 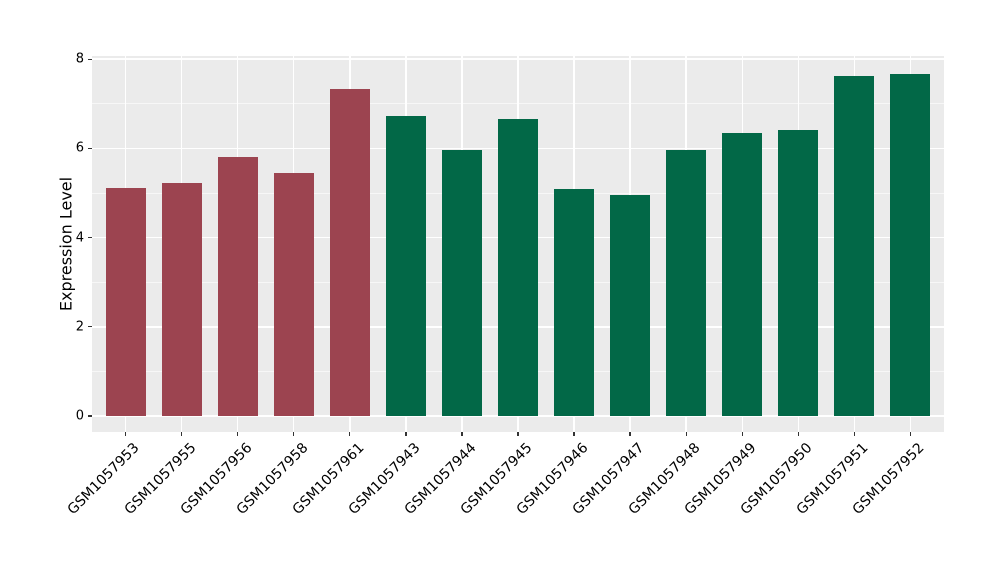 I want to click on bar-GSM1057949, so click(x=742, y=274).